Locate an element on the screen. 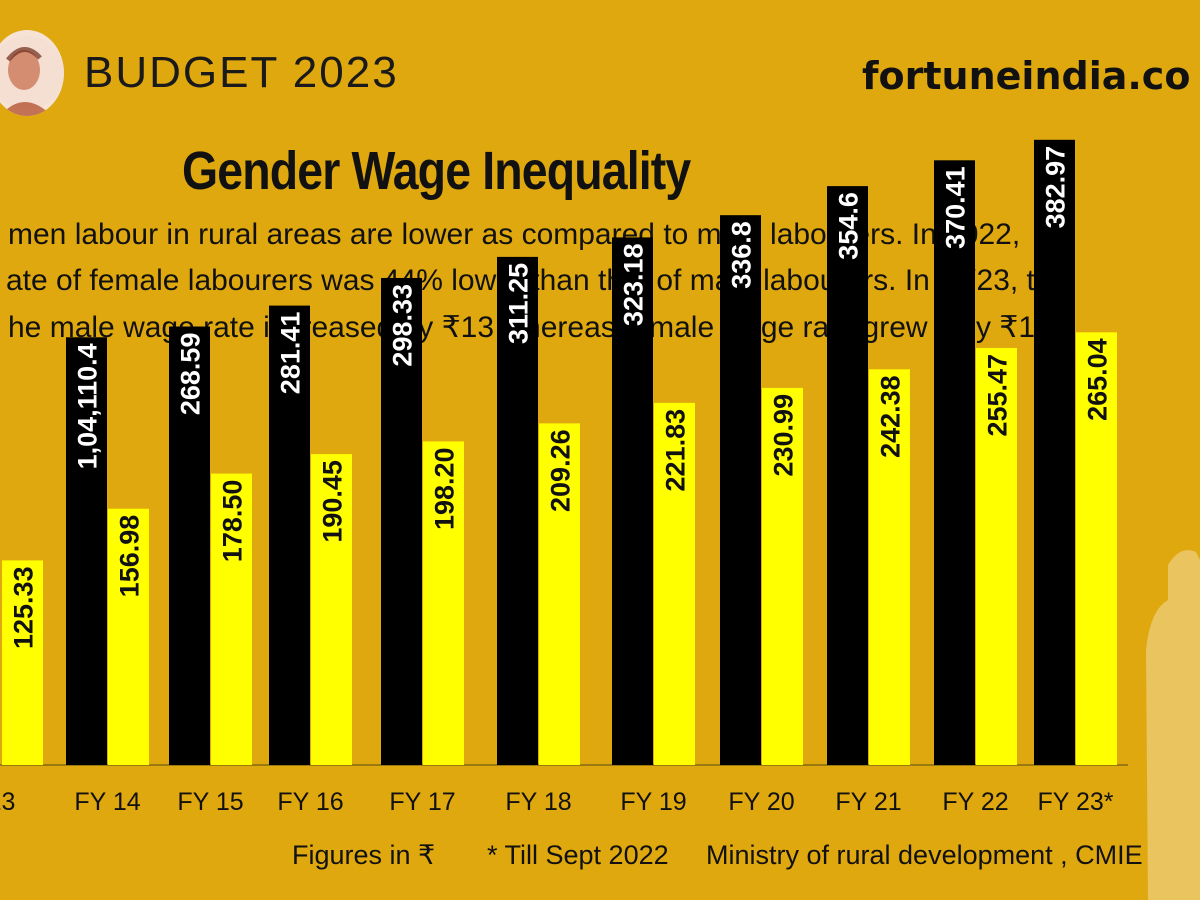 The image size is (1200, 900). male-value-label-8: 354.6 is located at coordinates (849, 226).